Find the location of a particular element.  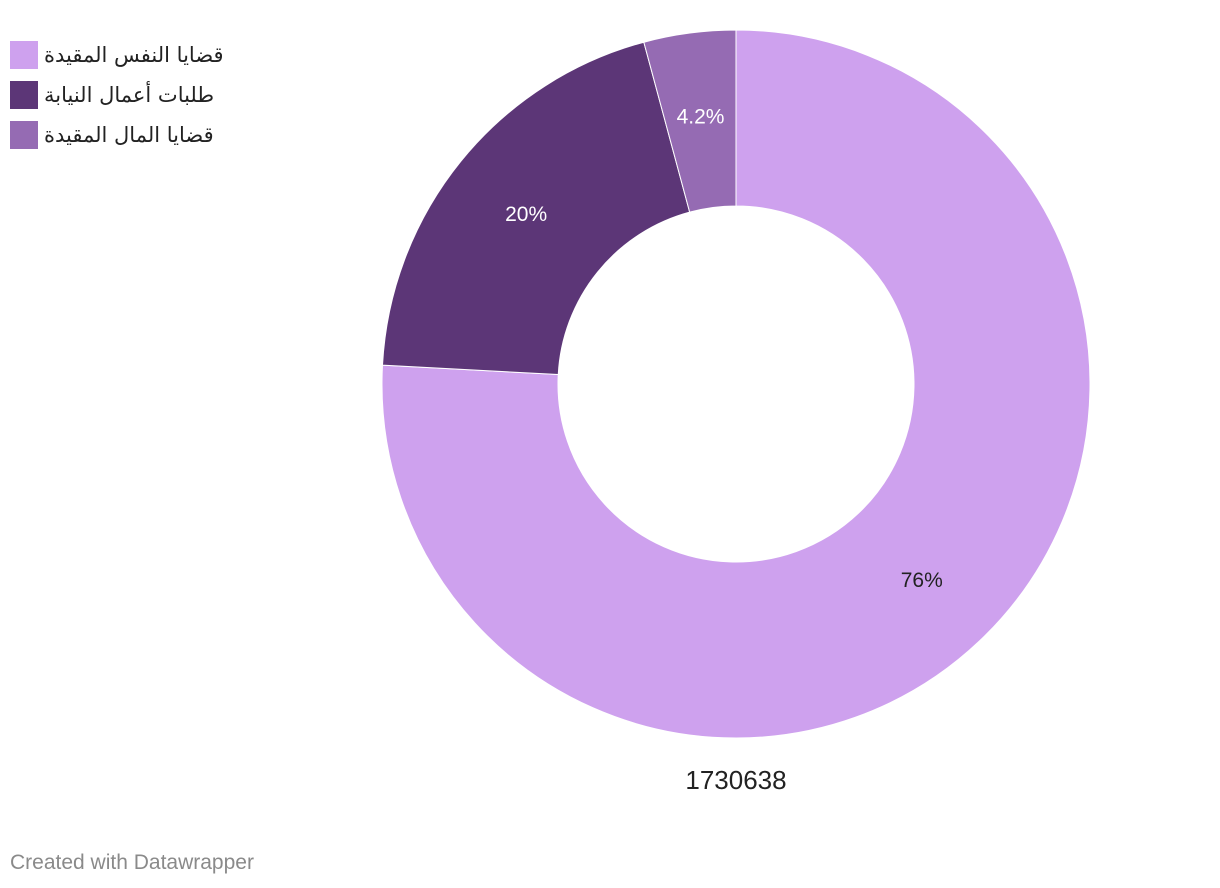

legend-label: قضايا النفس المقيدة is located at coordinates (134, 55).